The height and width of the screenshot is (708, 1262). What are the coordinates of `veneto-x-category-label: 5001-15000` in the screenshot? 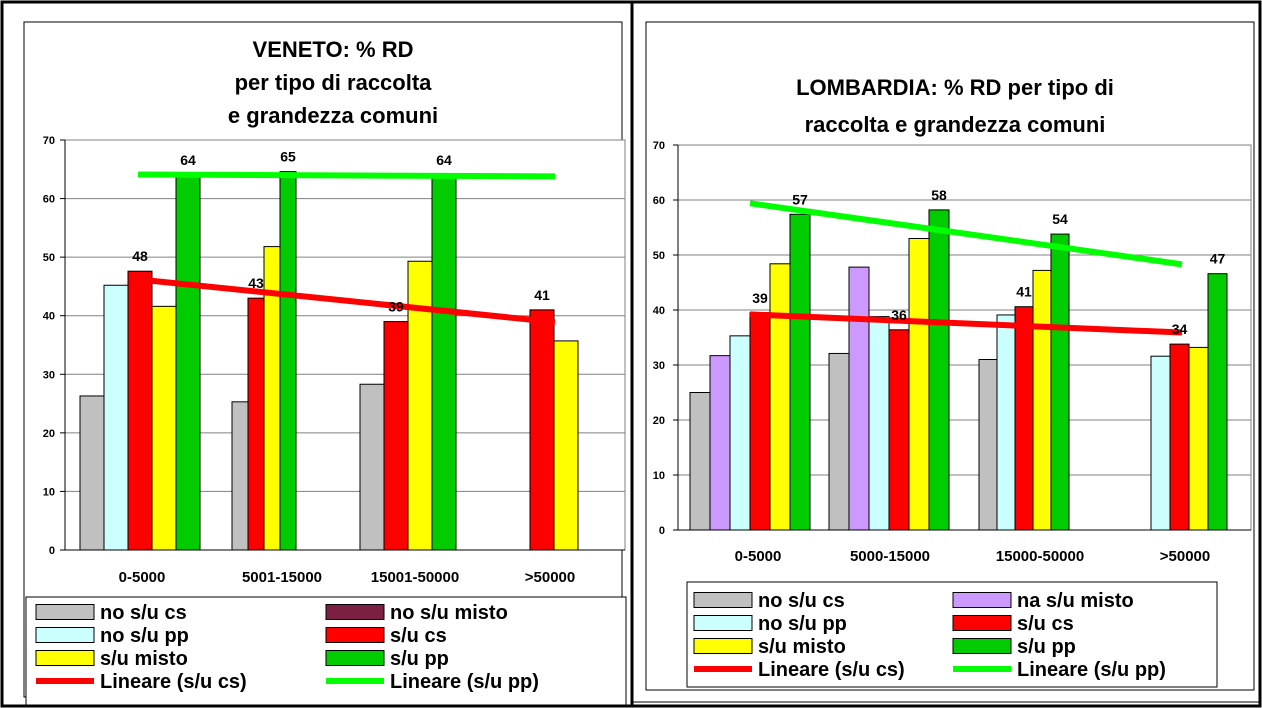 It's located at (282, 577).